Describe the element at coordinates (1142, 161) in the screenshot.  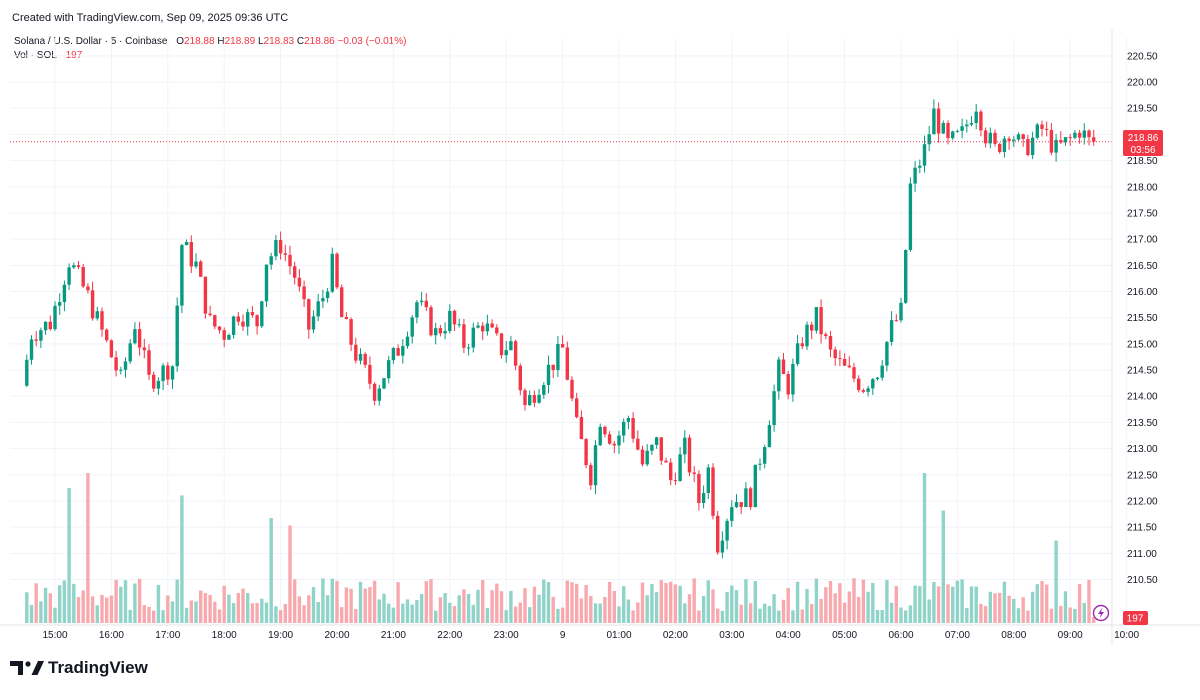
I see `y-tick-label: 218.50` at that location.